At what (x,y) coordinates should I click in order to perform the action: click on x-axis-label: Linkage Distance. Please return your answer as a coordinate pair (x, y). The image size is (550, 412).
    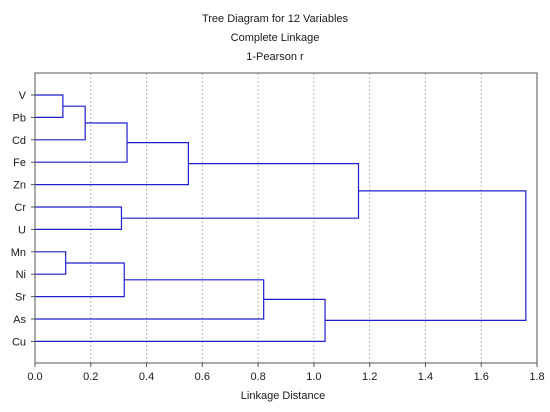
    Looking at the image, I should click on (283, 396).